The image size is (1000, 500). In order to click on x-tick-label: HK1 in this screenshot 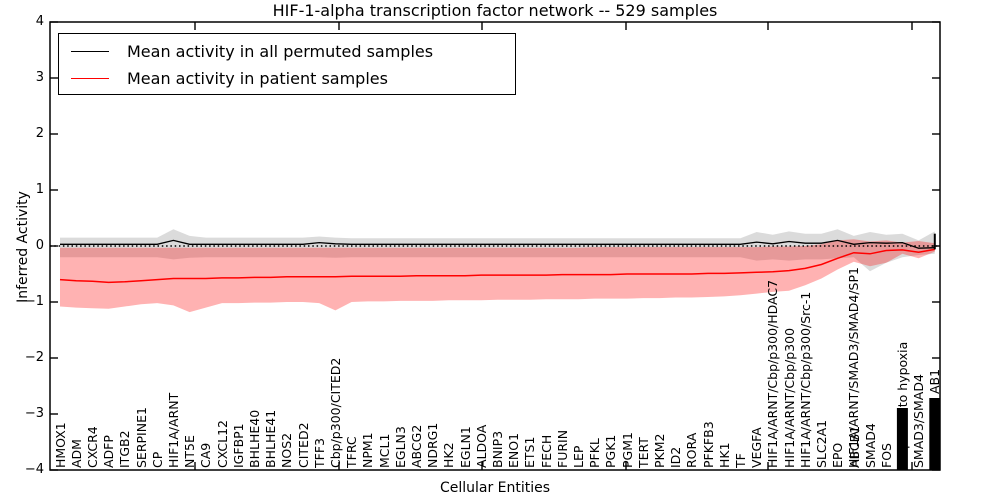, I will do `click(724, 455)`.